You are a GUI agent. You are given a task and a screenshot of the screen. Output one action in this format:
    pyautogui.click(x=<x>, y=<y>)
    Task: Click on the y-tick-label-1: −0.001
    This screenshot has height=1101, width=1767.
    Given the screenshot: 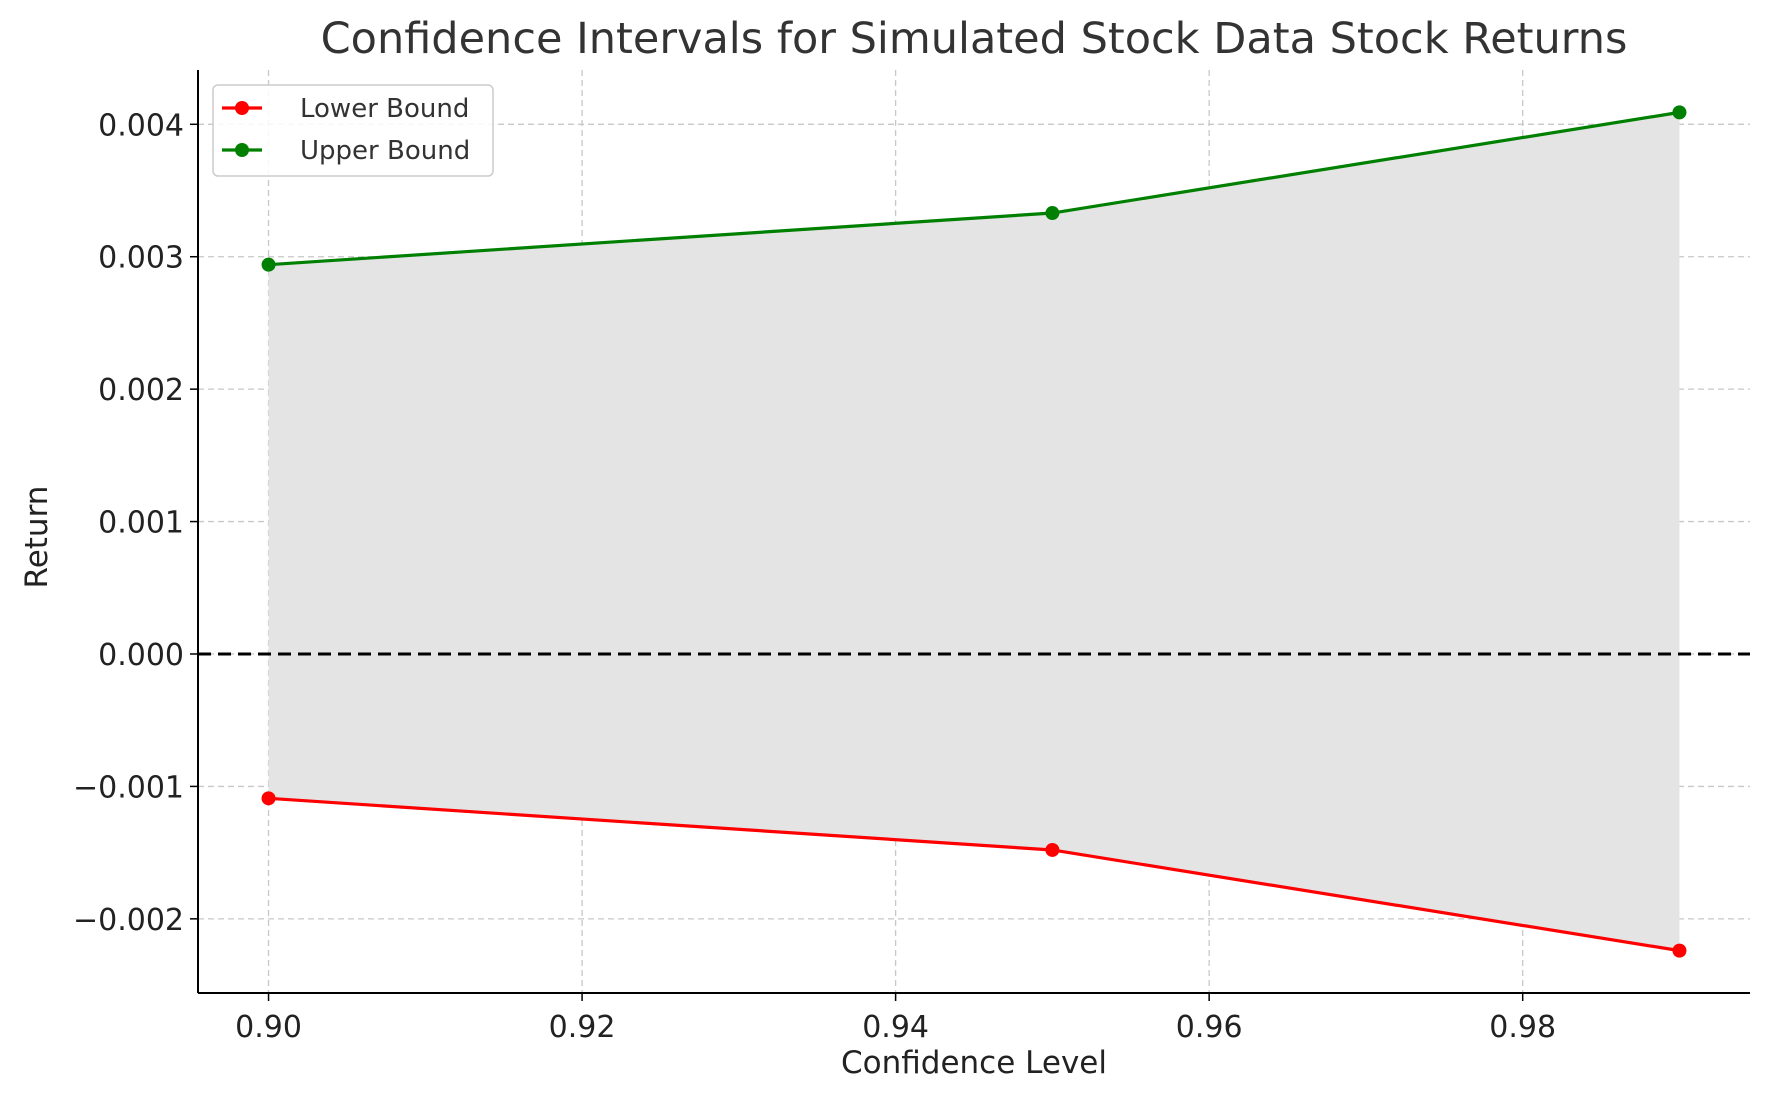 What is the action you would take?
    pyautogui.click(x=128, y=787)
    